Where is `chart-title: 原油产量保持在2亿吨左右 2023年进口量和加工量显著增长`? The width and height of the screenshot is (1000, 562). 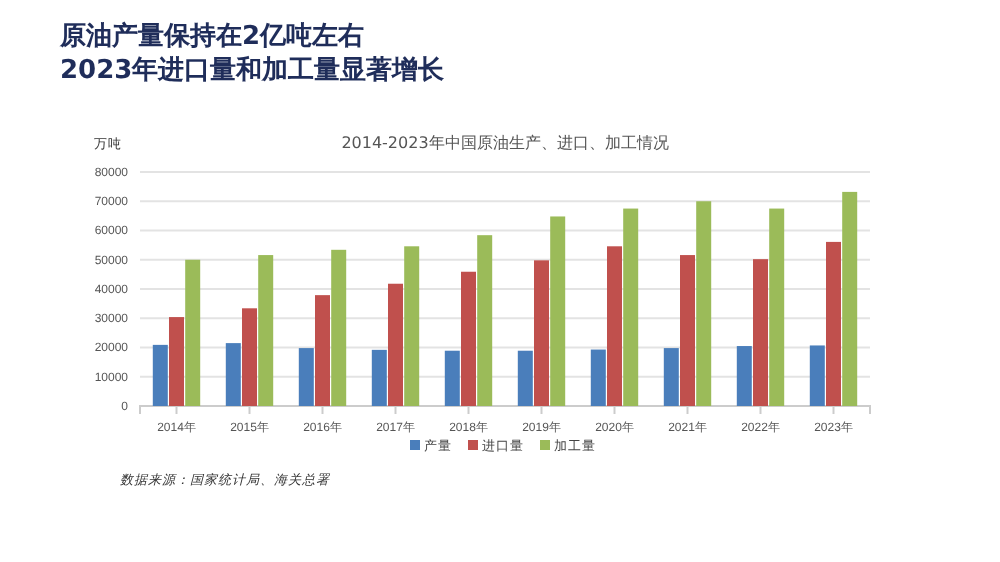 chart-title: 原油产量保持在2亿吨左右 2023年进口量和加工量显著增长 is located at coordinates (252, 53).